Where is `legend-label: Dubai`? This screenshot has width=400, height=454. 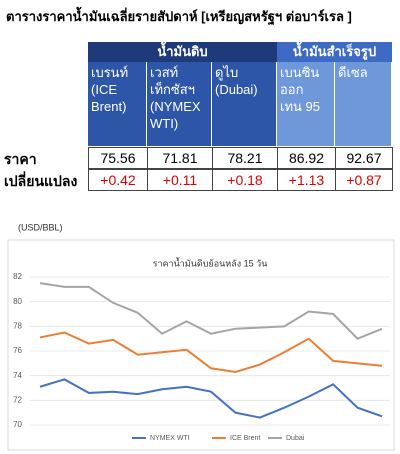
legend-label: Dubai is located at coordinates (295, 438).